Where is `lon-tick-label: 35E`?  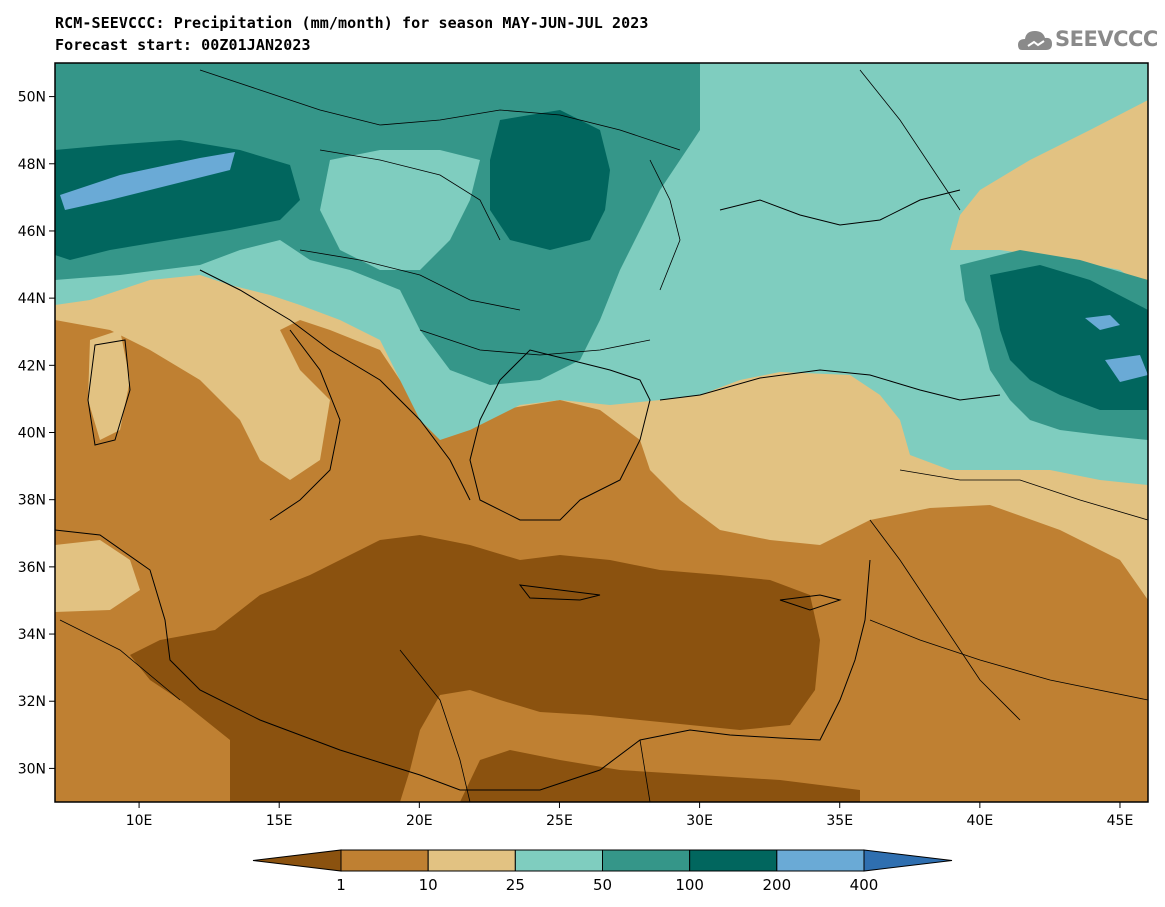 lon-tick-label: 35E is located at coordinates (839, 821).